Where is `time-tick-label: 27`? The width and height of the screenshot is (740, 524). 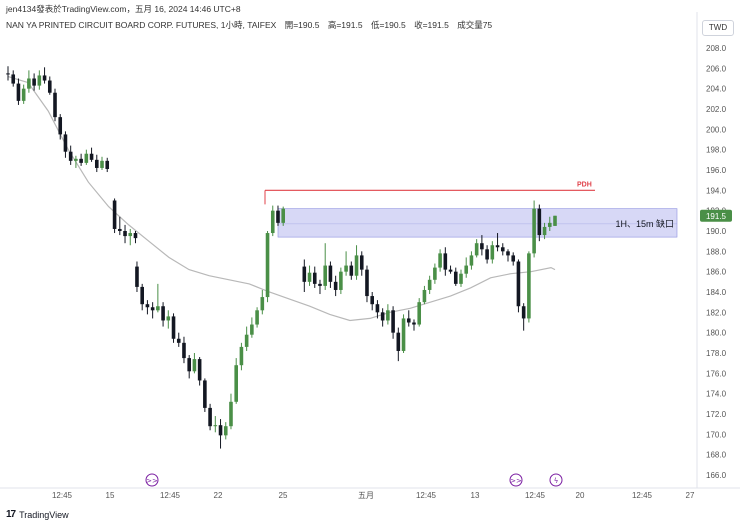
time-tick-label: 27 is located at coordinates (690, 495).